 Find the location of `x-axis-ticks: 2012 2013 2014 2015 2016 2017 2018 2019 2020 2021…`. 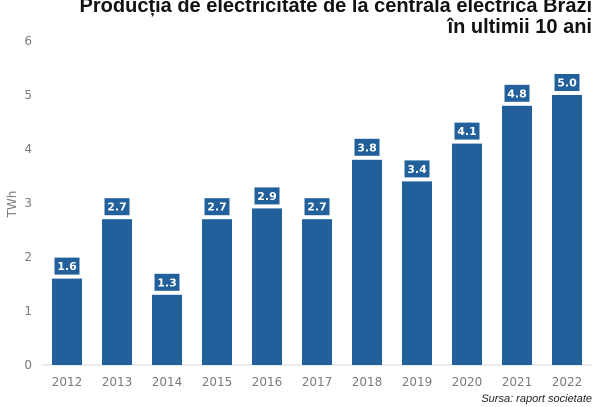

x-axis-ticks: 2012 2013 2014 2015 2016 2017 2018 2019 2020 2021… is located at coordinates (317, 382).